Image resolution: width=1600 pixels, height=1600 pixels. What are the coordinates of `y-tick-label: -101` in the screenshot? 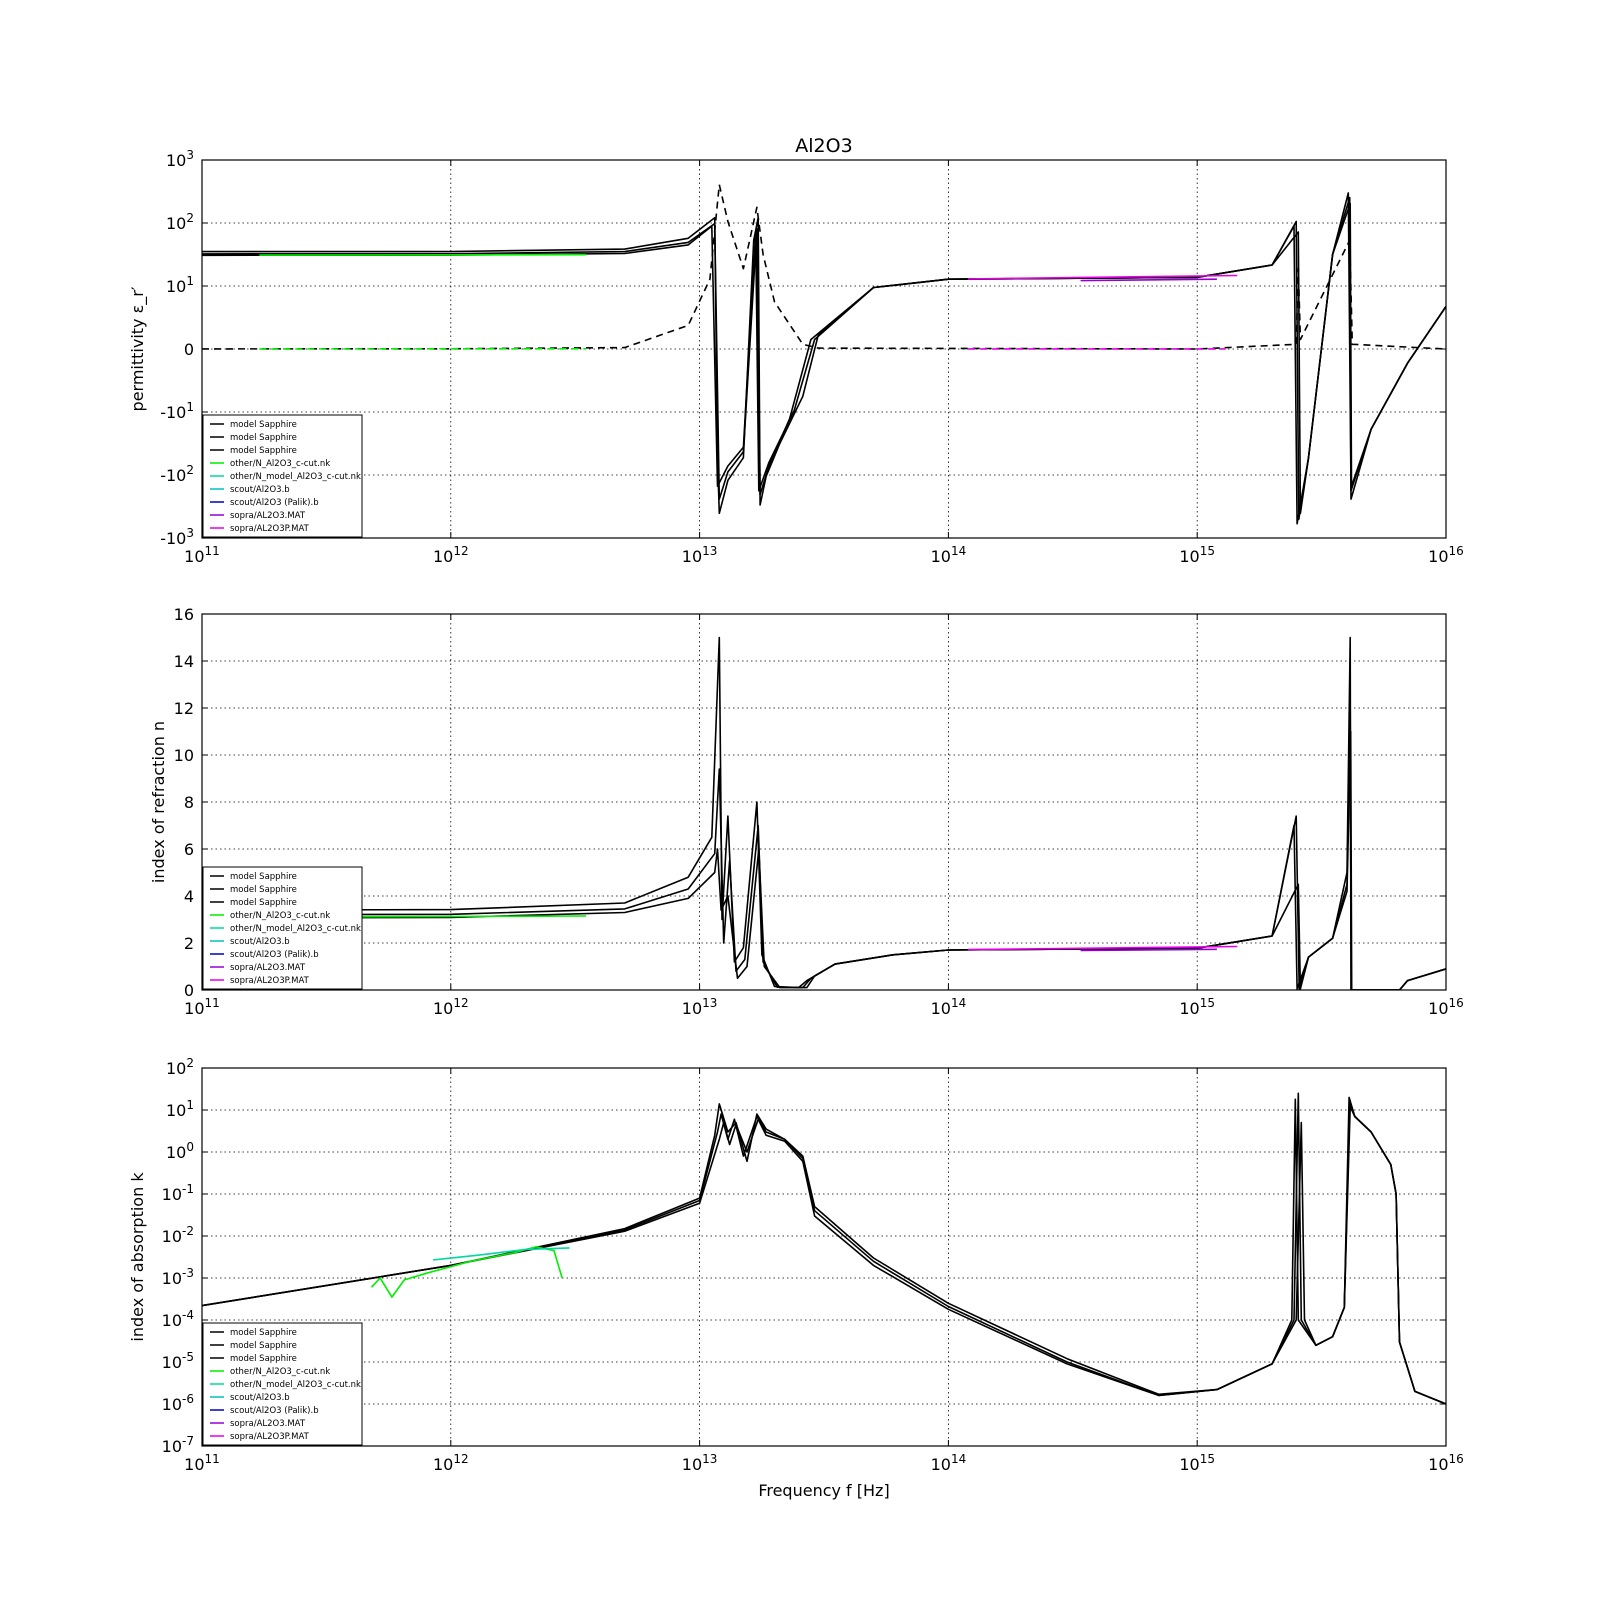 It's located at (177, 411).